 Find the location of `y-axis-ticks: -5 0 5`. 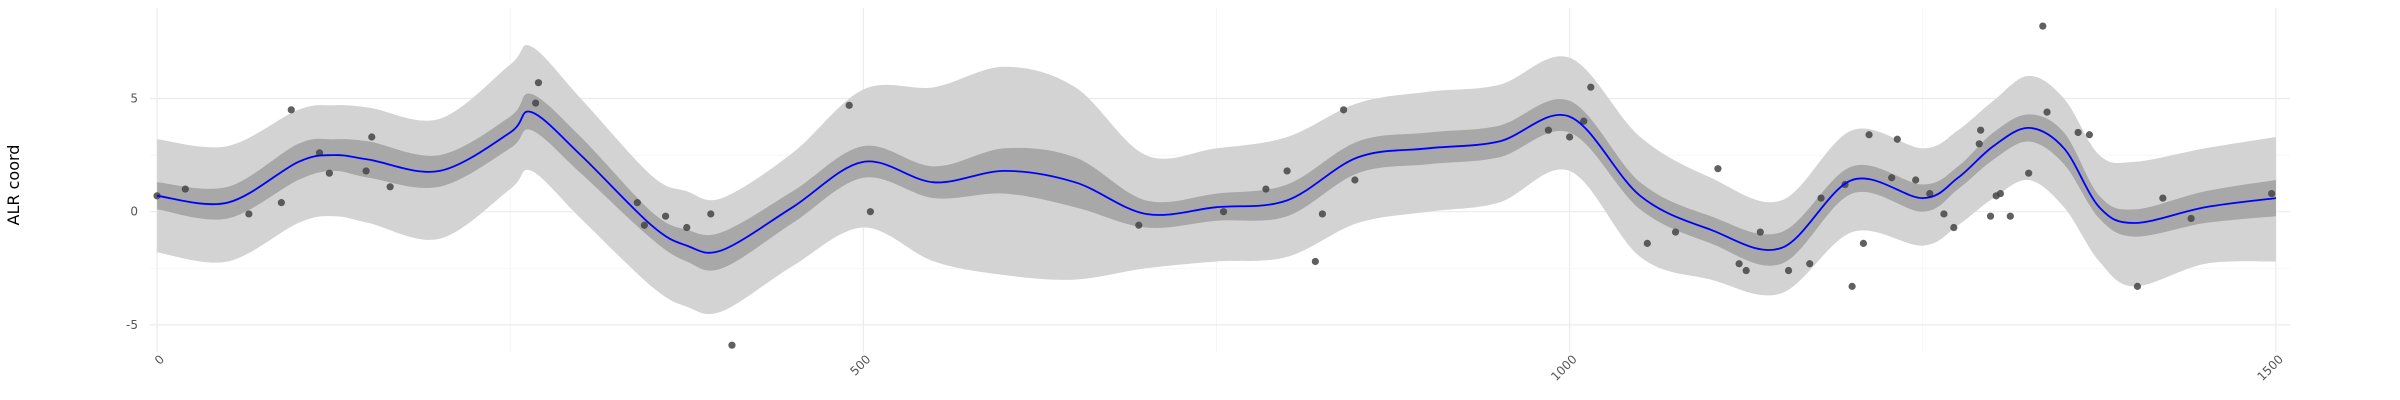

y-axis-ticks: -5 0 5 is located at coordinates (132, 212).